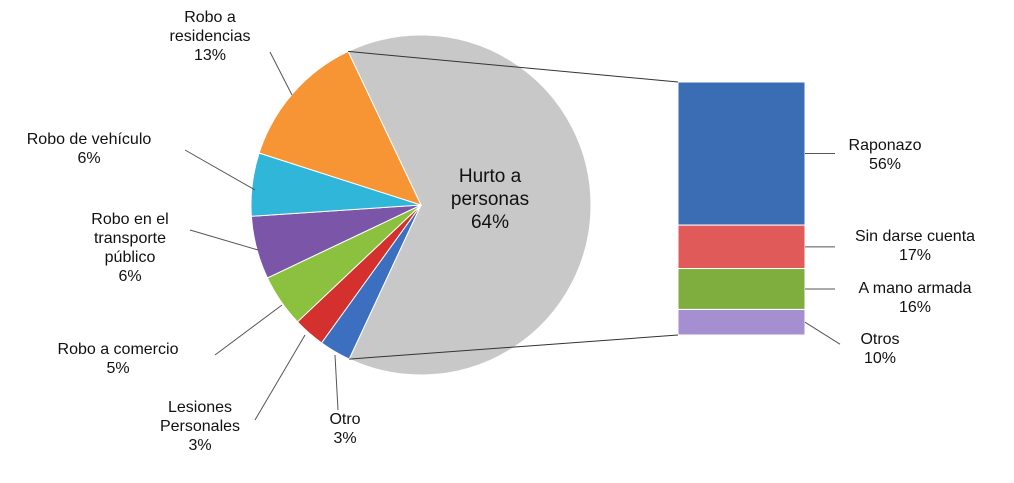 This screenshot has width=1014, height=483. I want to click on bar-label: A mano armada 16%, so click(915, 298).